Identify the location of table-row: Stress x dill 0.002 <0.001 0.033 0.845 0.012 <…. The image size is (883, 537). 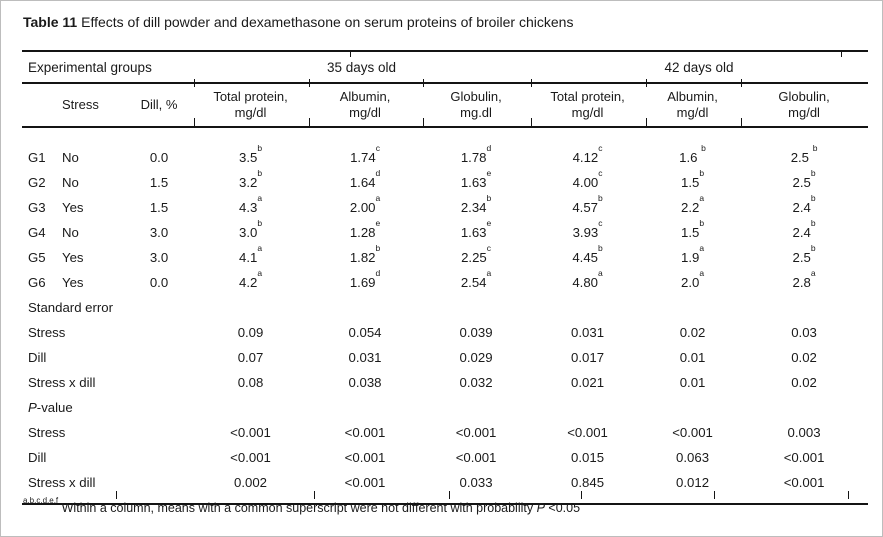
(445, 484).